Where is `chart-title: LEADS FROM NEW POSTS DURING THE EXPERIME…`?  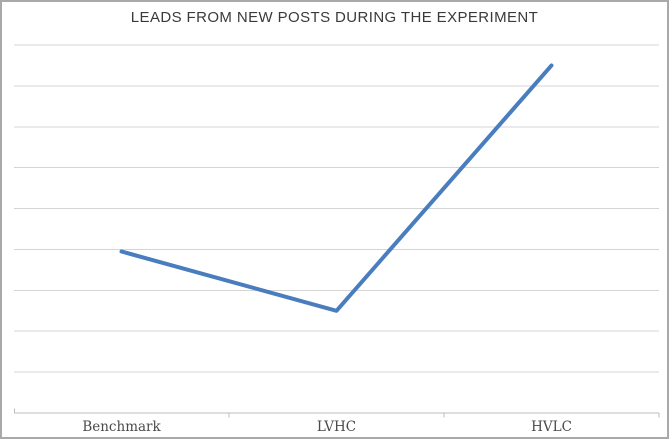
chart-title: LEADS FROM NEW POSTS DURING THE EXPERIME… is located at coordinates (334, 17).